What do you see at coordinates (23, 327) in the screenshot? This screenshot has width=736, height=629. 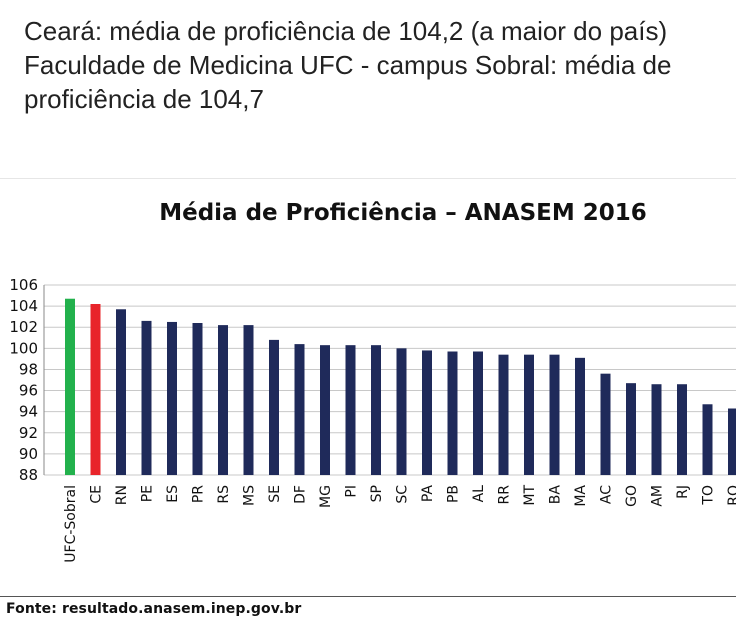 I see `y-tick-label: 102` at bounding box center [23, 327].